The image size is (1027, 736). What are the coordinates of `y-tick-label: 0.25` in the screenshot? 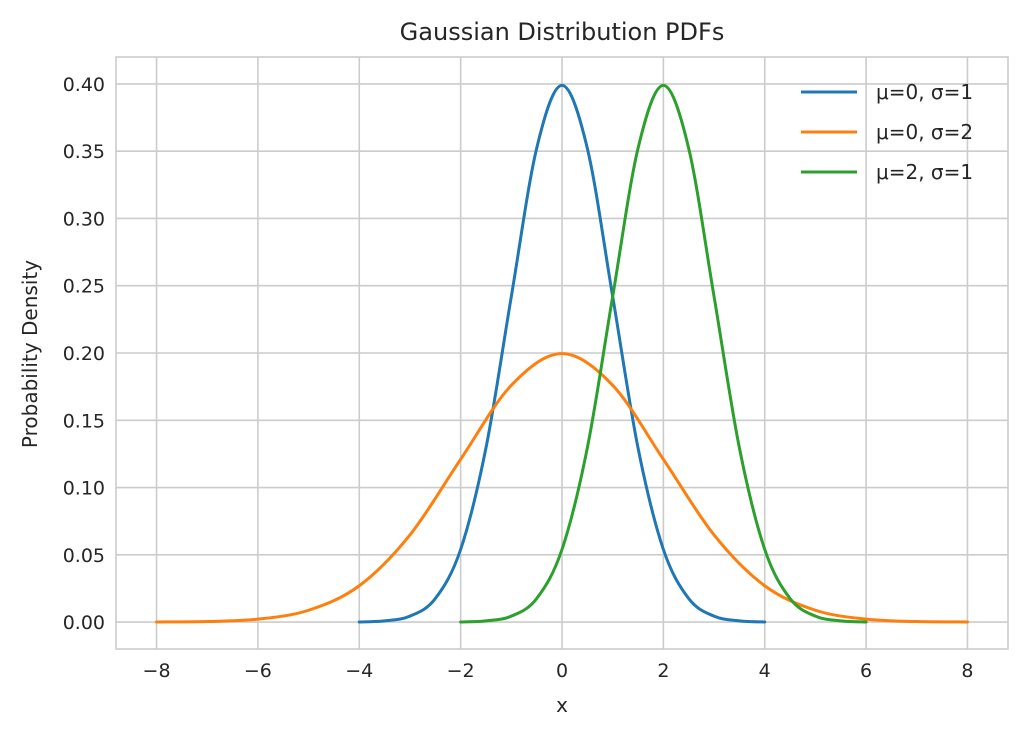 It's located at (84, 287).